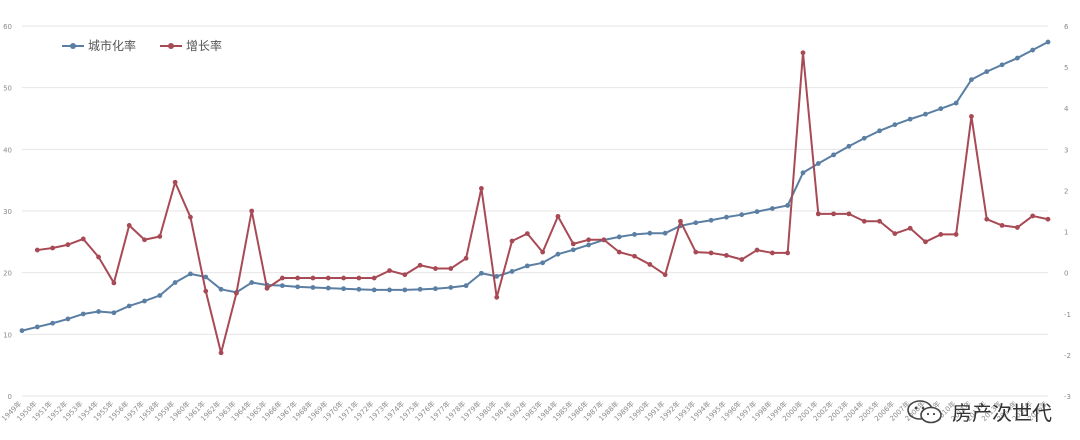 The image size is (1080, 440). What do you see at coordinates (1067, 315) in the screenshot?
I see `y-right-tick-2: -1` at bounding box center [1067, 315].